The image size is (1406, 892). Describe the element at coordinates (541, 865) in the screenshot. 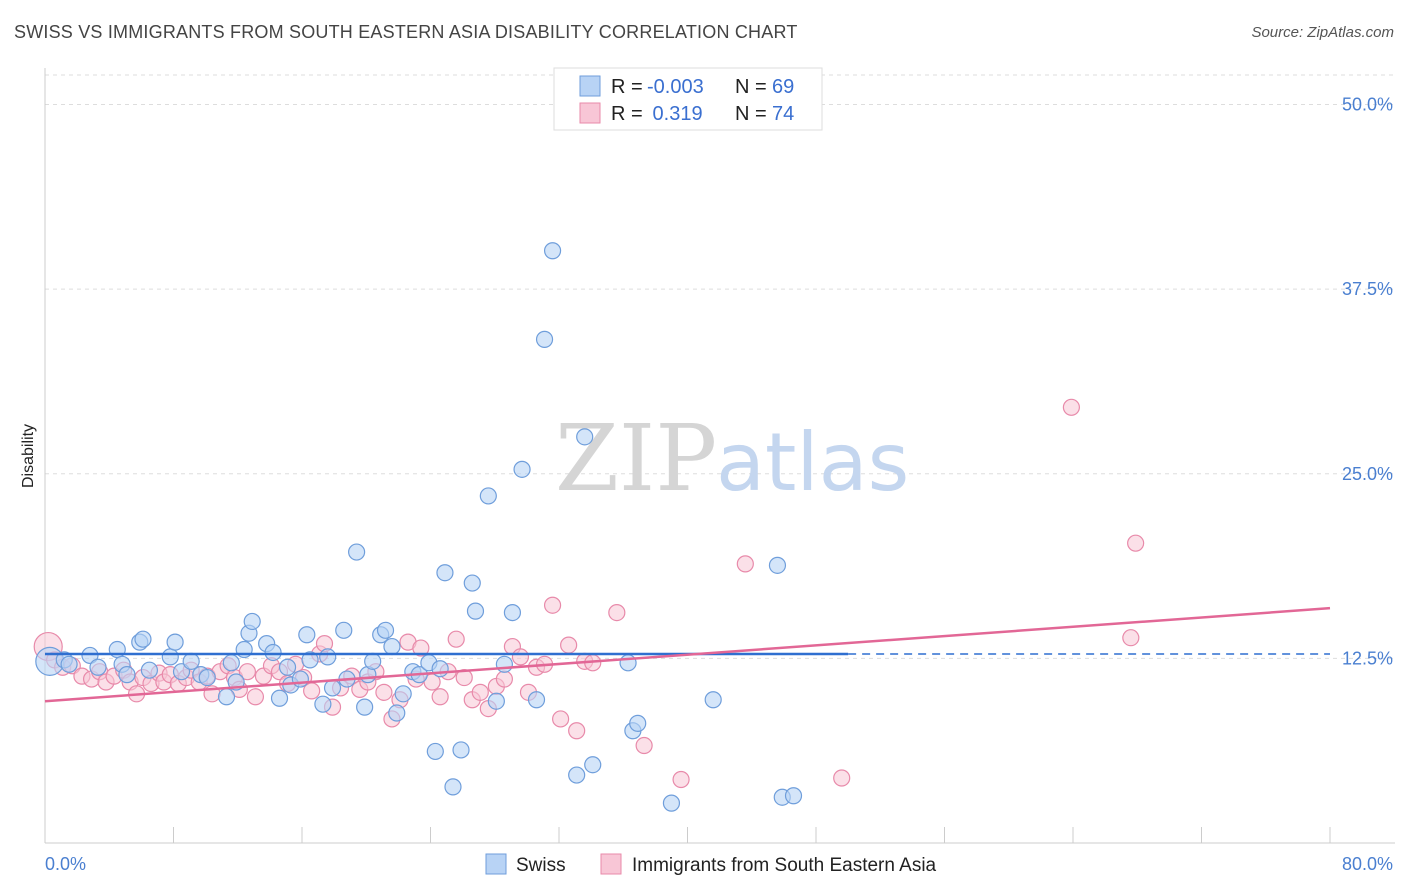

I see `swiss-series-label: Swiss` at that location.